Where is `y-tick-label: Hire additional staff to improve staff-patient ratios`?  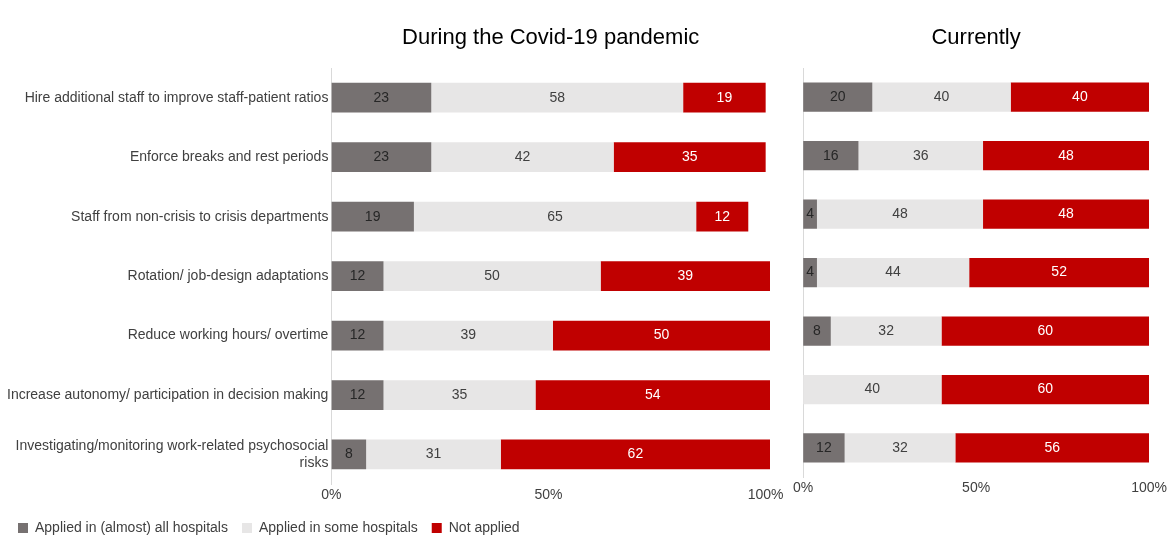 y-tick-label: Hire additional staff to improve staff-patient ratios is located at coordinates (176, 96).